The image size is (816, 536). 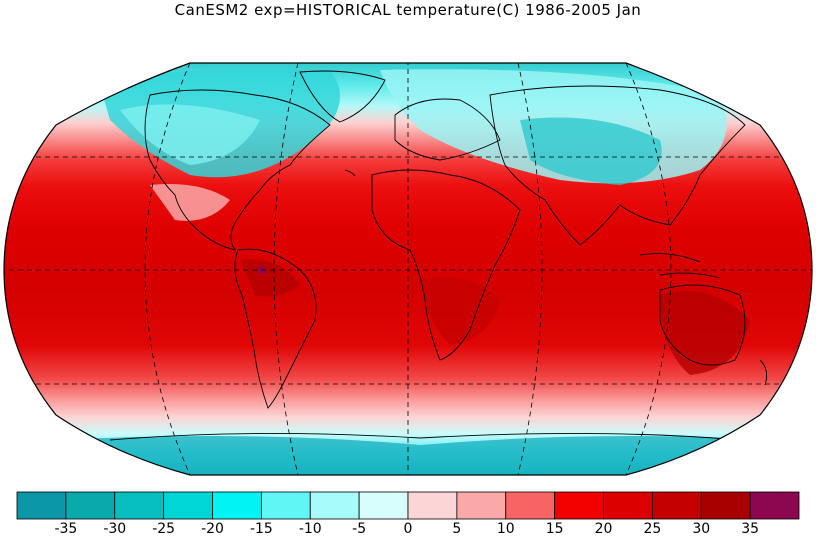 What do you see at coordinates (456, 528) in the screenshot?
I see `legend-tick-label: 5` at bounding box center [456, 528].